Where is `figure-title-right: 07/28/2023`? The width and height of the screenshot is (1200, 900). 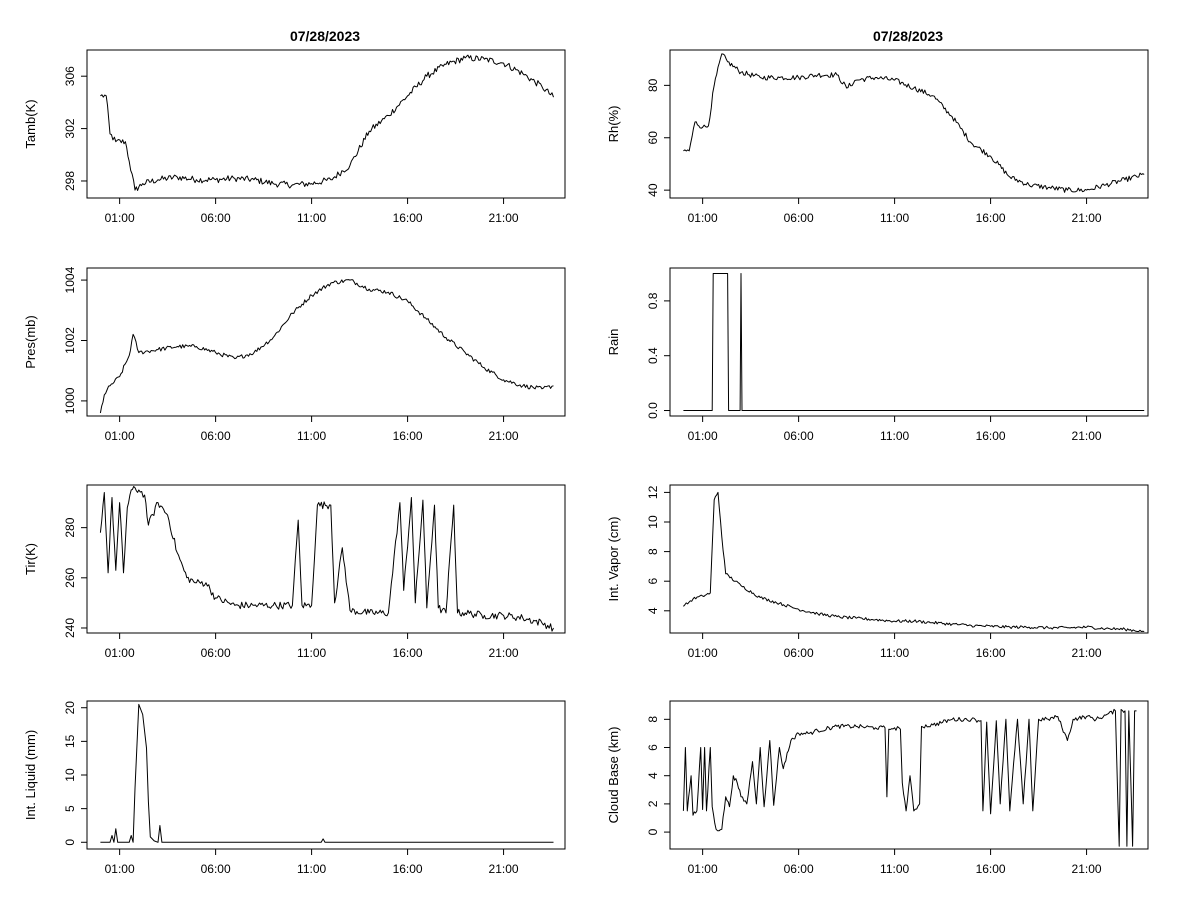 figure-title-right: 07/28/2023 is located at coordinates (908, 36).